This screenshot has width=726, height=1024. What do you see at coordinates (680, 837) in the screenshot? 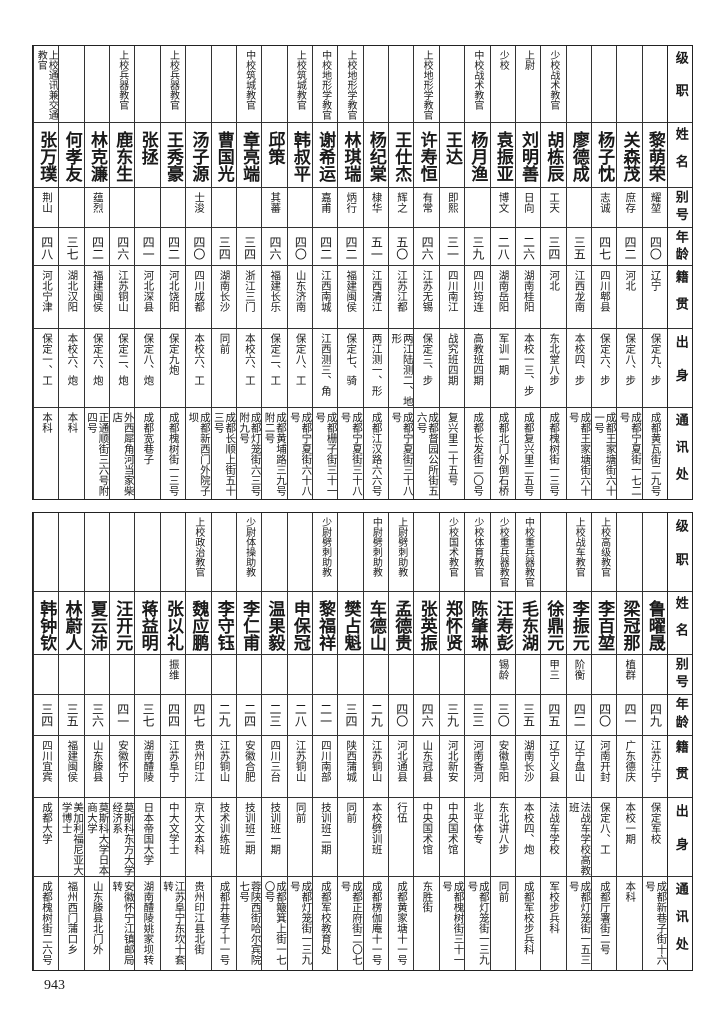
I see `header-label: 出身` at bounding box center [680, 837].